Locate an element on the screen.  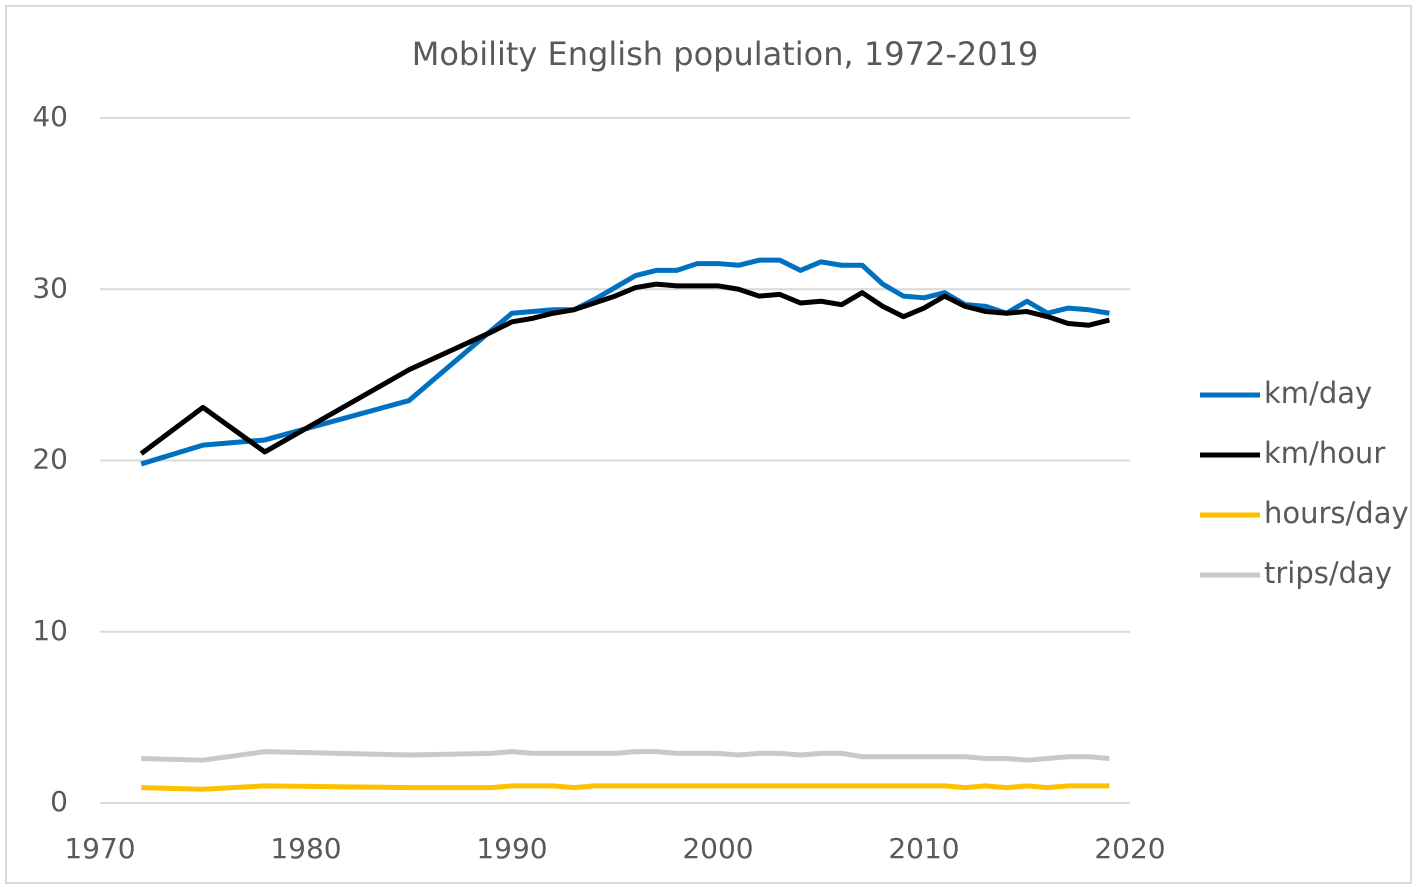
x-tick-label: 1970 is located at coordinates (99, 848).